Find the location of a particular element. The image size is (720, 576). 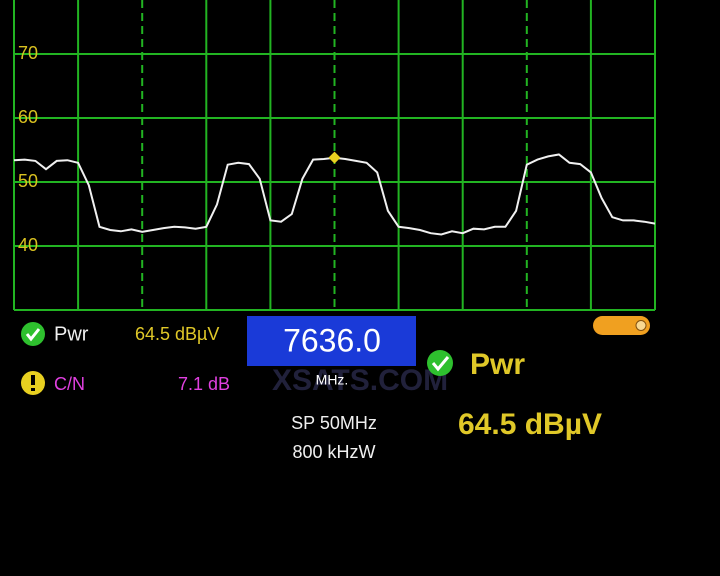

y-tick-label: 70 is located at coordinates (28, 53).